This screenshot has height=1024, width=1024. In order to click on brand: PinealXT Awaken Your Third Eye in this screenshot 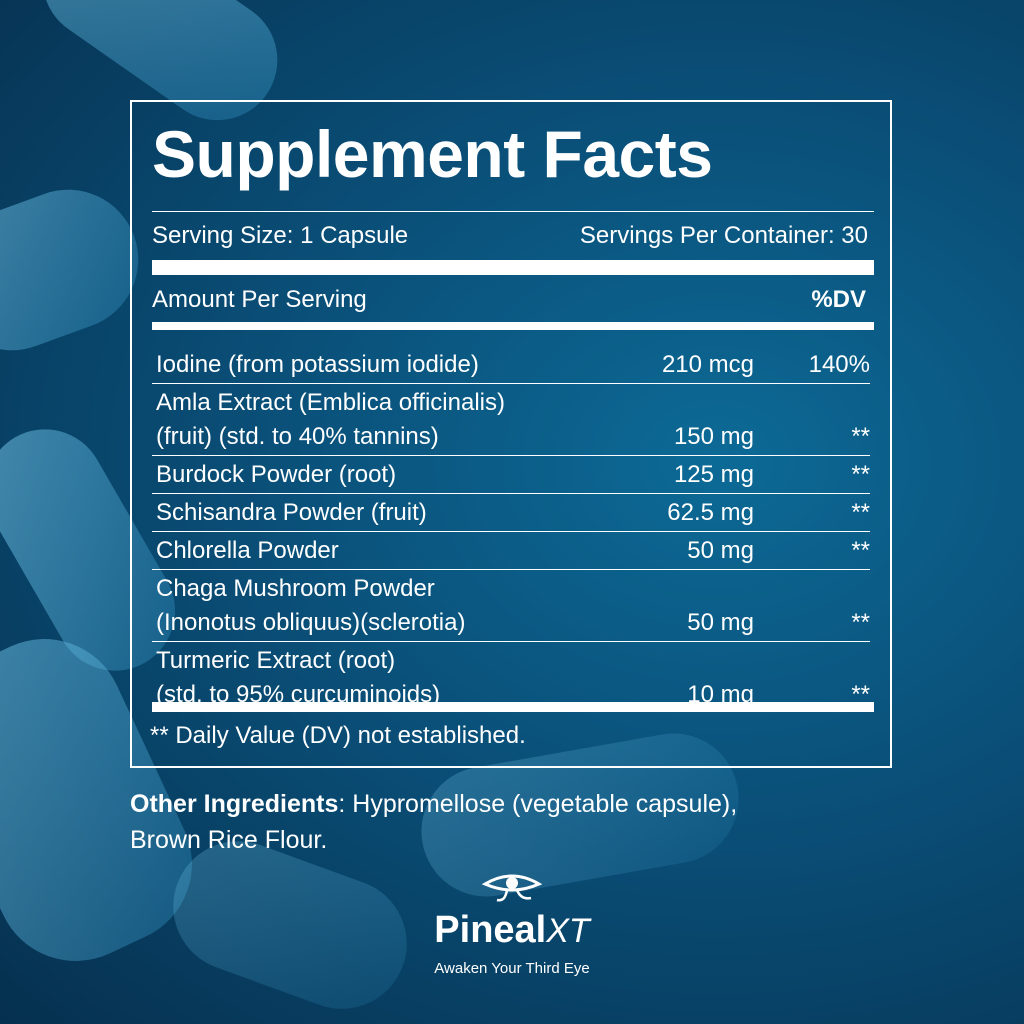, I will do `click(512, 923)`.